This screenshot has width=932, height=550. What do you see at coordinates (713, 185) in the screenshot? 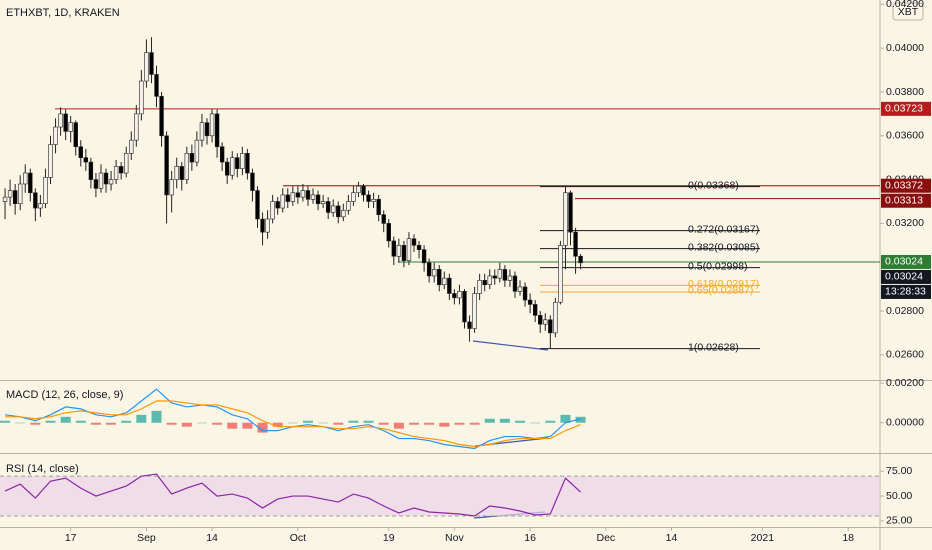
I see `fib-label: 0(0.03368)` at bounding box center [713, 185].